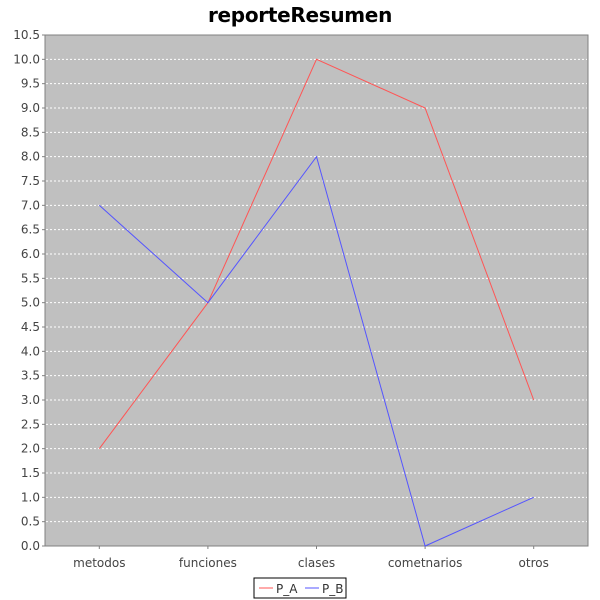  What do you see at coordinates (99, 563) in the screenshot?
I see `x-tick-label-metodos: metodos` at bounding box center [99, 563].